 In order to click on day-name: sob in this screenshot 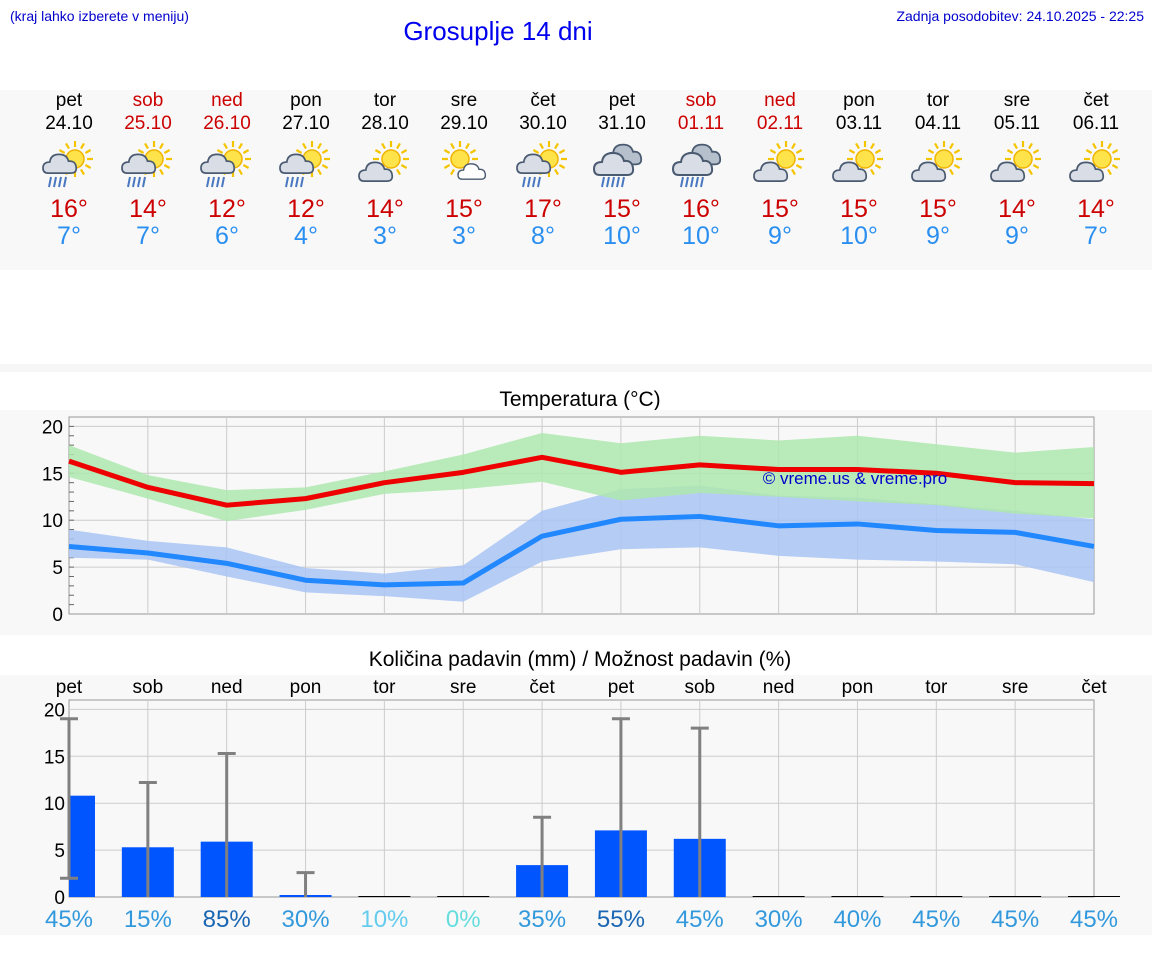, I will do `click(148, 100)`.